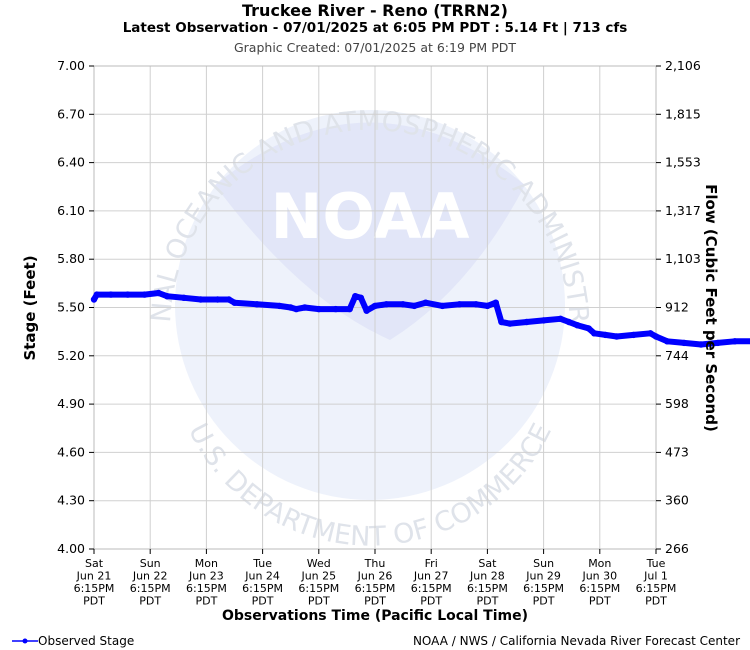 This screenshot has width=750, height=650. What do you see at coordinates (543, 582) in the screenshot?
I see `x-tick-label: Sun Jun 29 6:15PM PDT` at bounding box center [543, 582].